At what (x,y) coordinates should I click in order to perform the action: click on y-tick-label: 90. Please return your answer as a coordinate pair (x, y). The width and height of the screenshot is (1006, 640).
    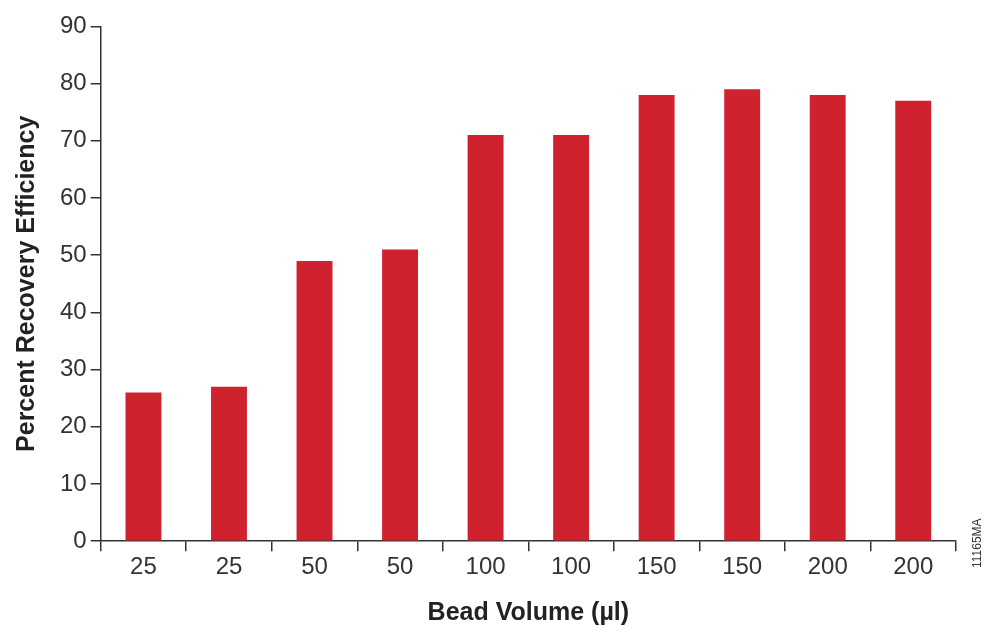
    Looking at the image, I should click on (73, 25).